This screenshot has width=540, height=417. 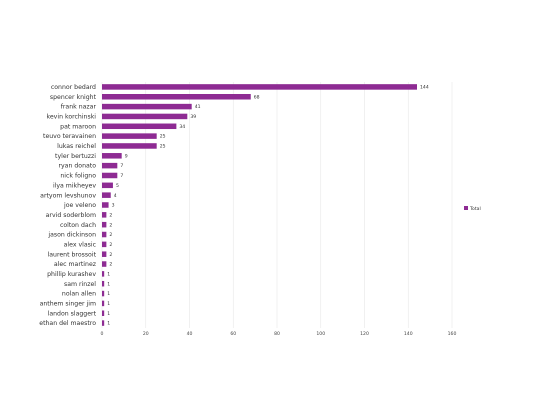 I want to click on category-label: teuvo teravainen, so click(x=69, y=136).